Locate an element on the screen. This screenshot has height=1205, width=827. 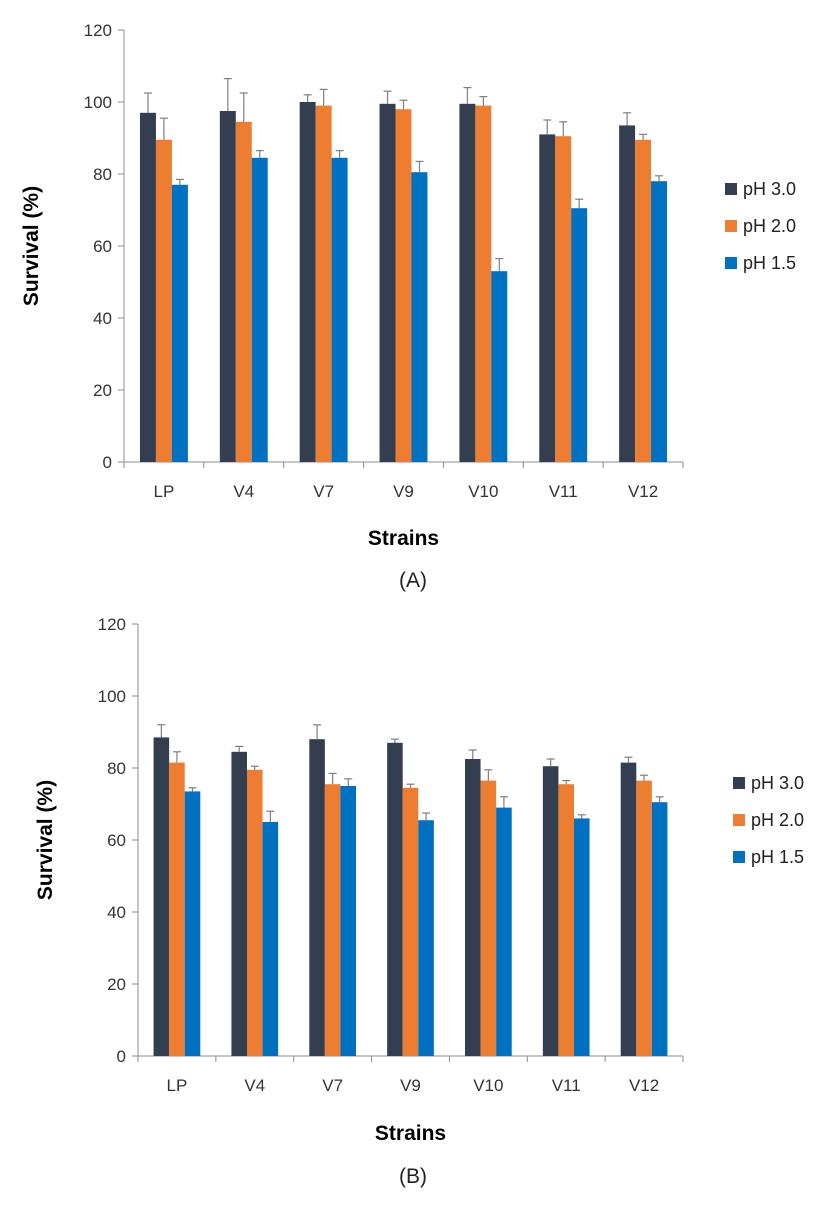
panel-label: (A) is located at coordinates (413, 580).